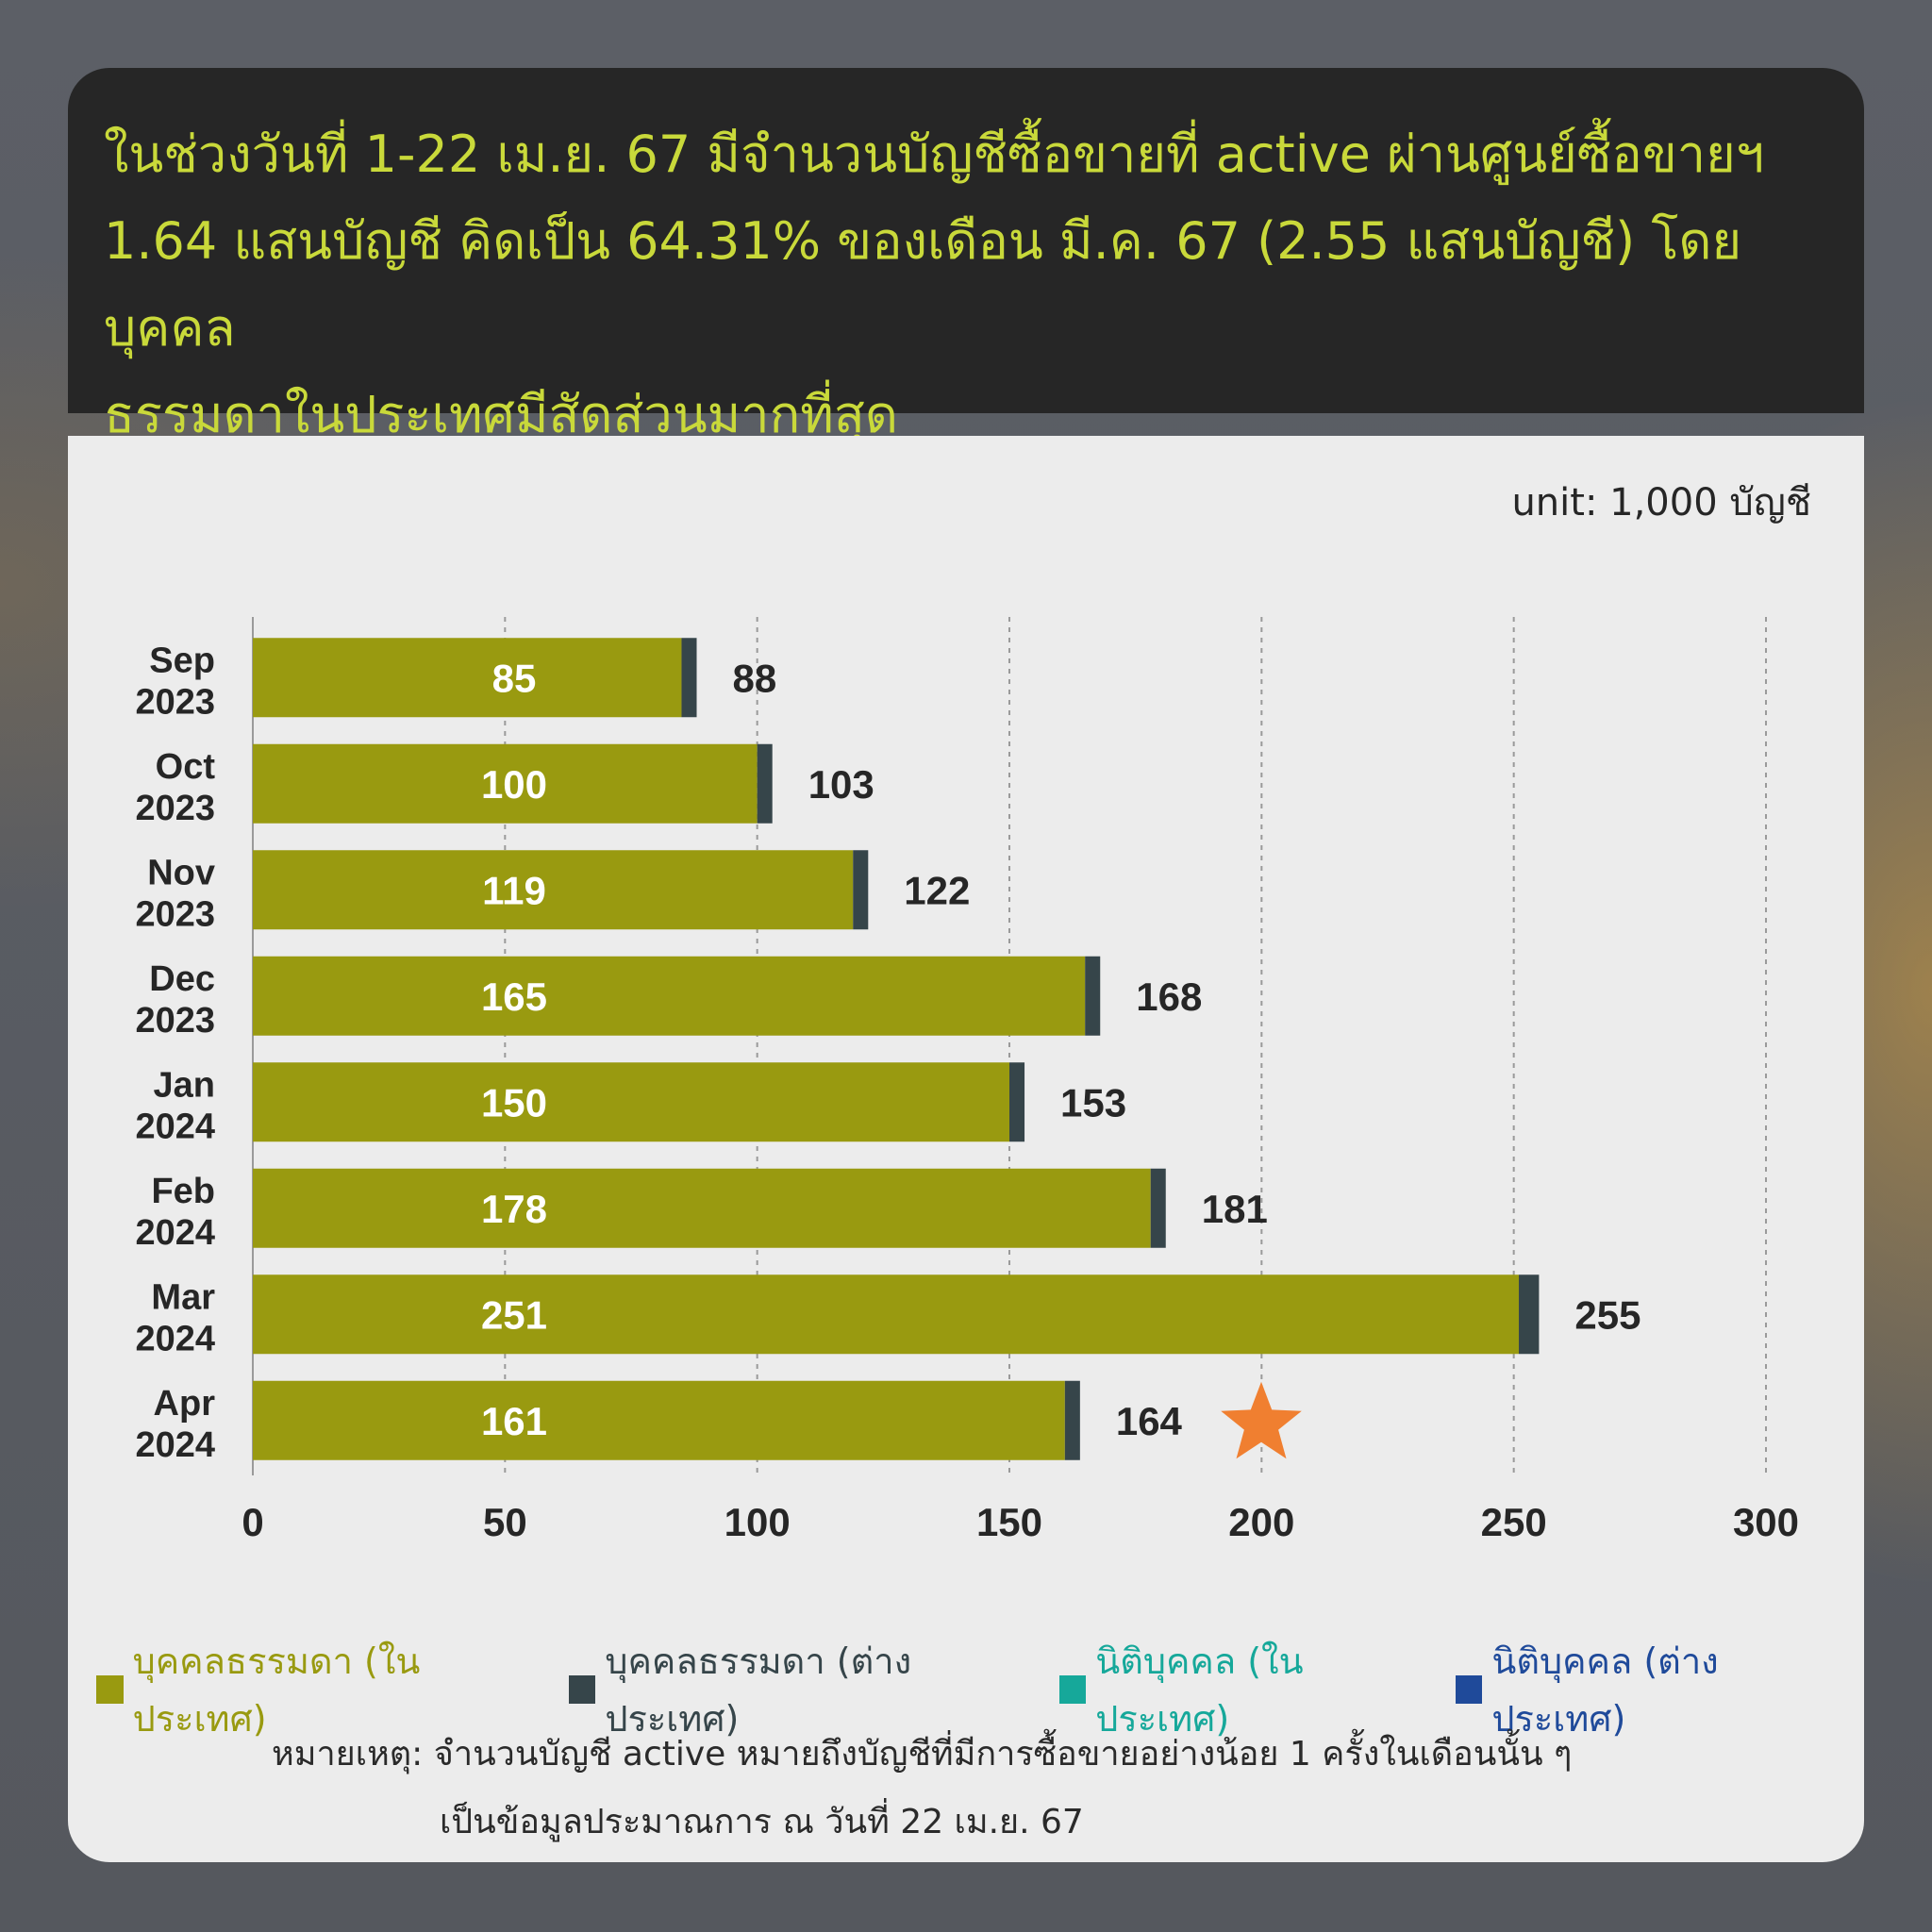 This screenshot has width=1932, height=1932. I want to click on bar-value-label: 251, so click(514, 1314).